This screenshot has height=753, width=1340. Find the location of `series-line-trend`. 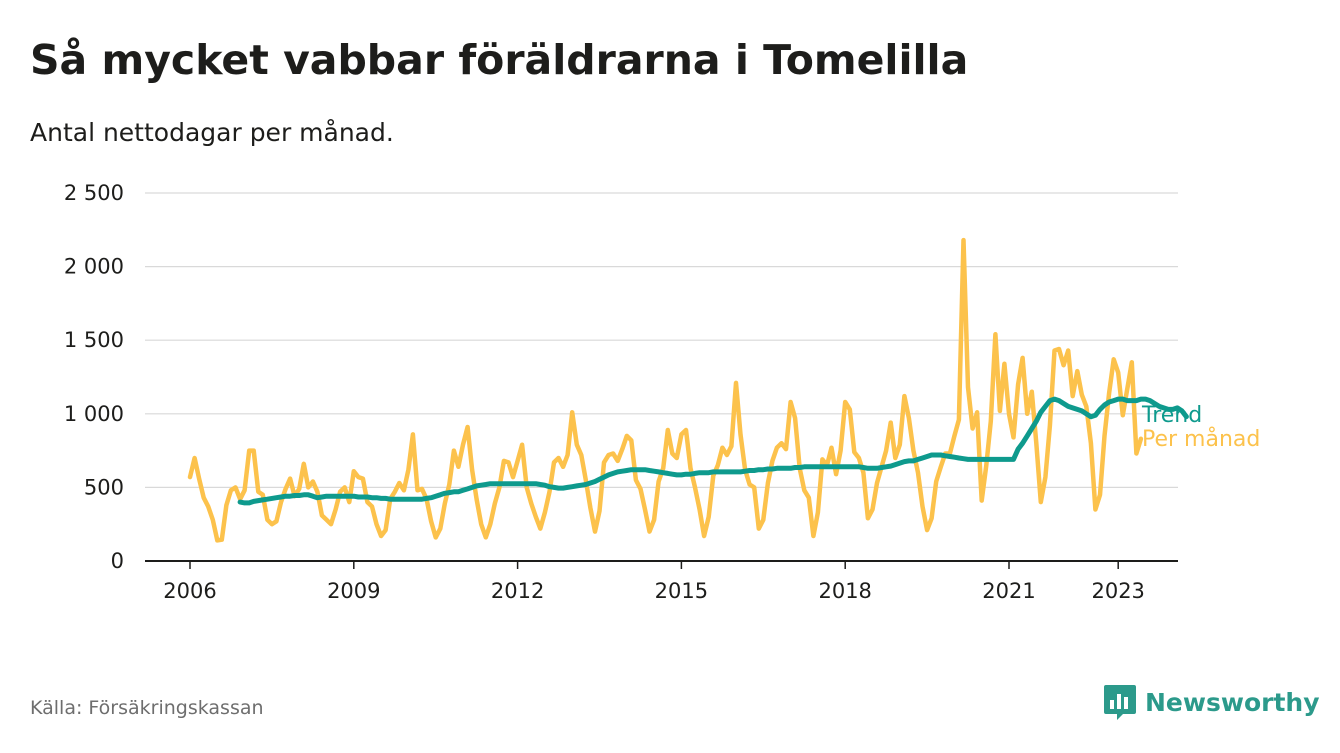

series-line-trend is located at coordinates (713, 451).